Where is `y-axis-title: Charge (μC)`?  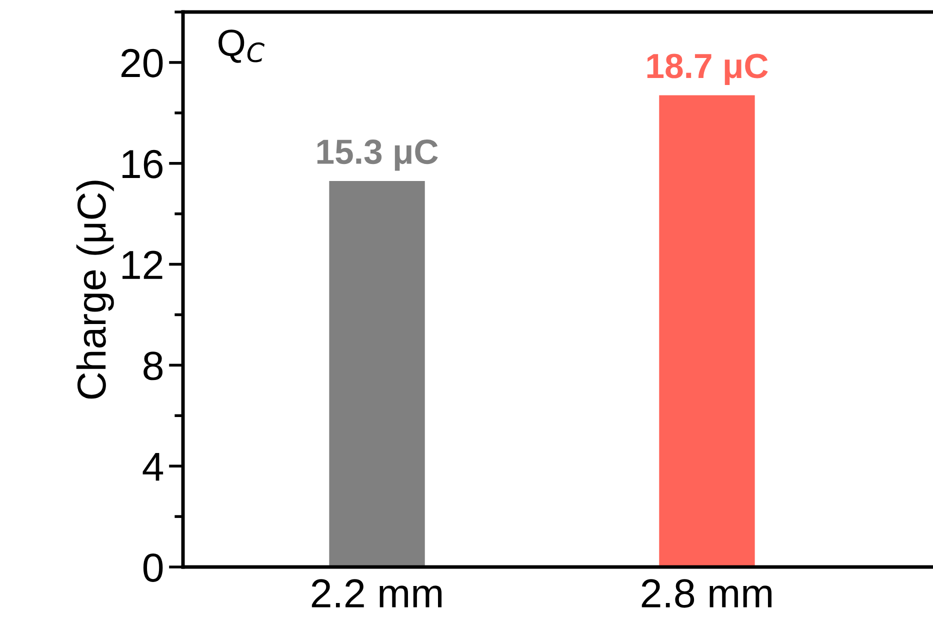
y-axis-title: Charge (μC) is located at coordinates (95, 289).